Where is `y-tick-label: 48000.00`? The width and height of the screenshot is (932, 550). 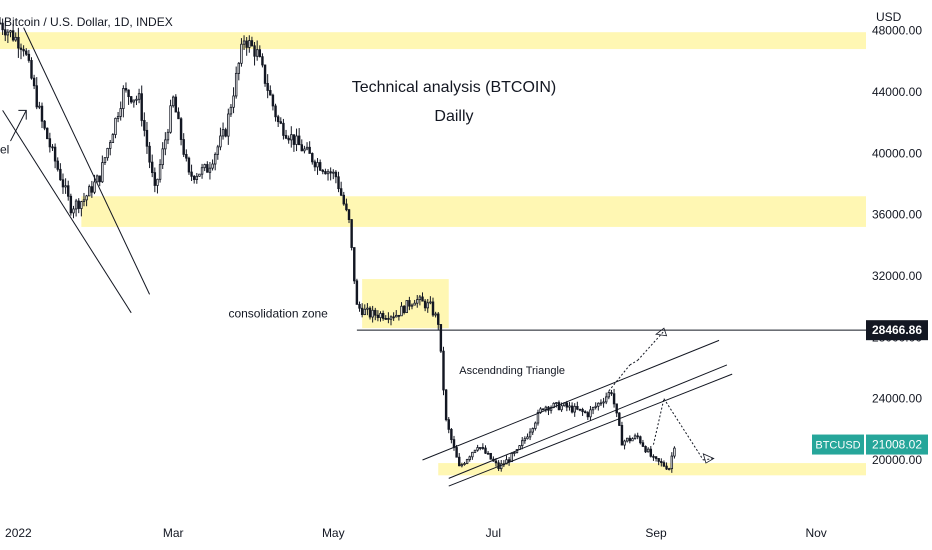
y-tick-label: 48000.00 is located at coordinates (897, 31).